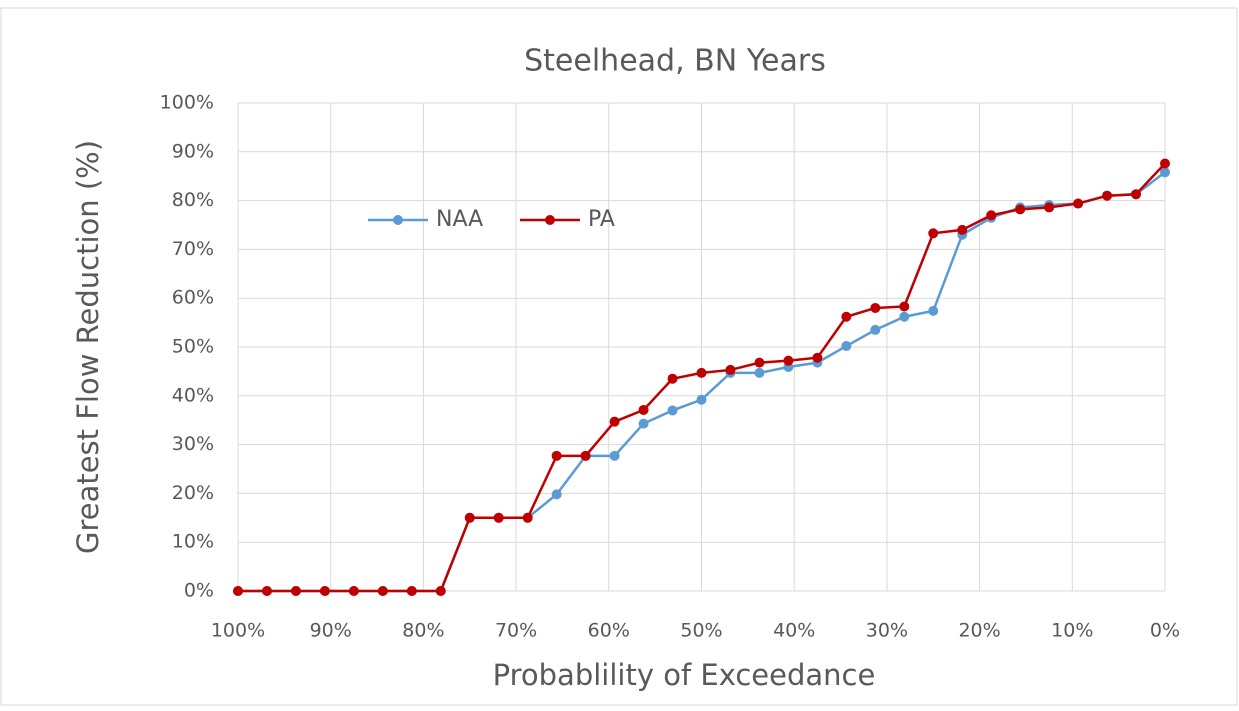 Image resolution: width=1239 pixels, height=711 pixels. What do you see at coordinates (979, 631) in the screenshot?
I see `x-tick-label: 20%` at bounding box center [979, 631].